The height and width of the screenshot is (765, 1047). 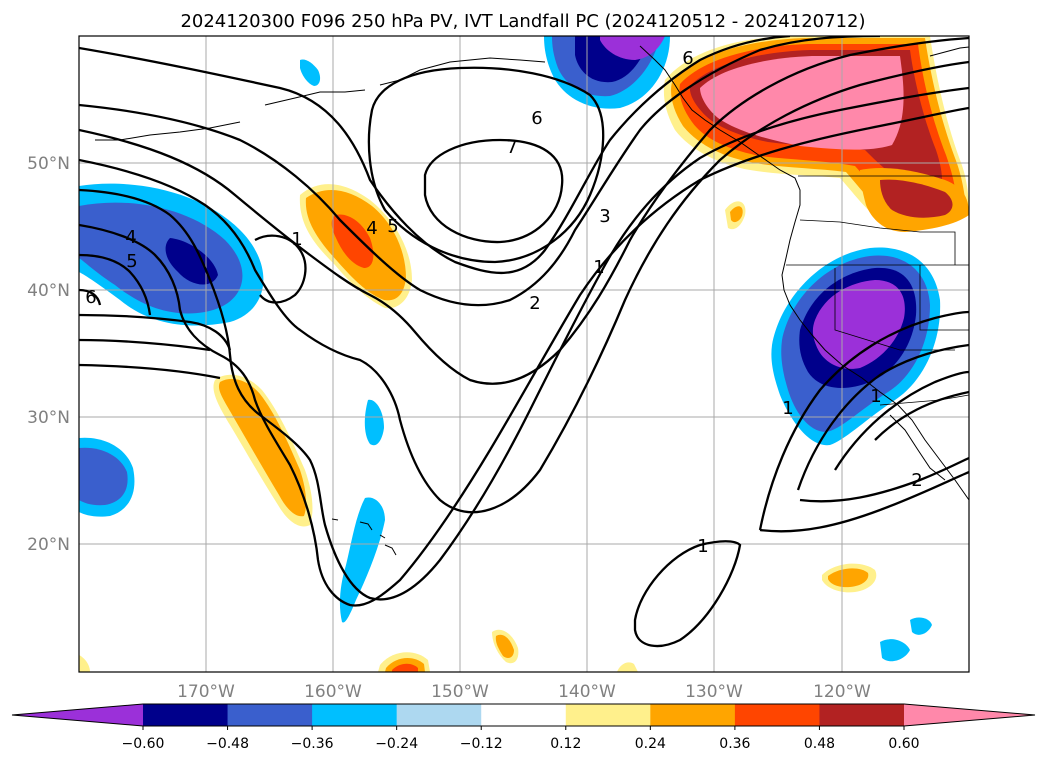 I want to click on contour-label: 3, so click(x=604, y=216).